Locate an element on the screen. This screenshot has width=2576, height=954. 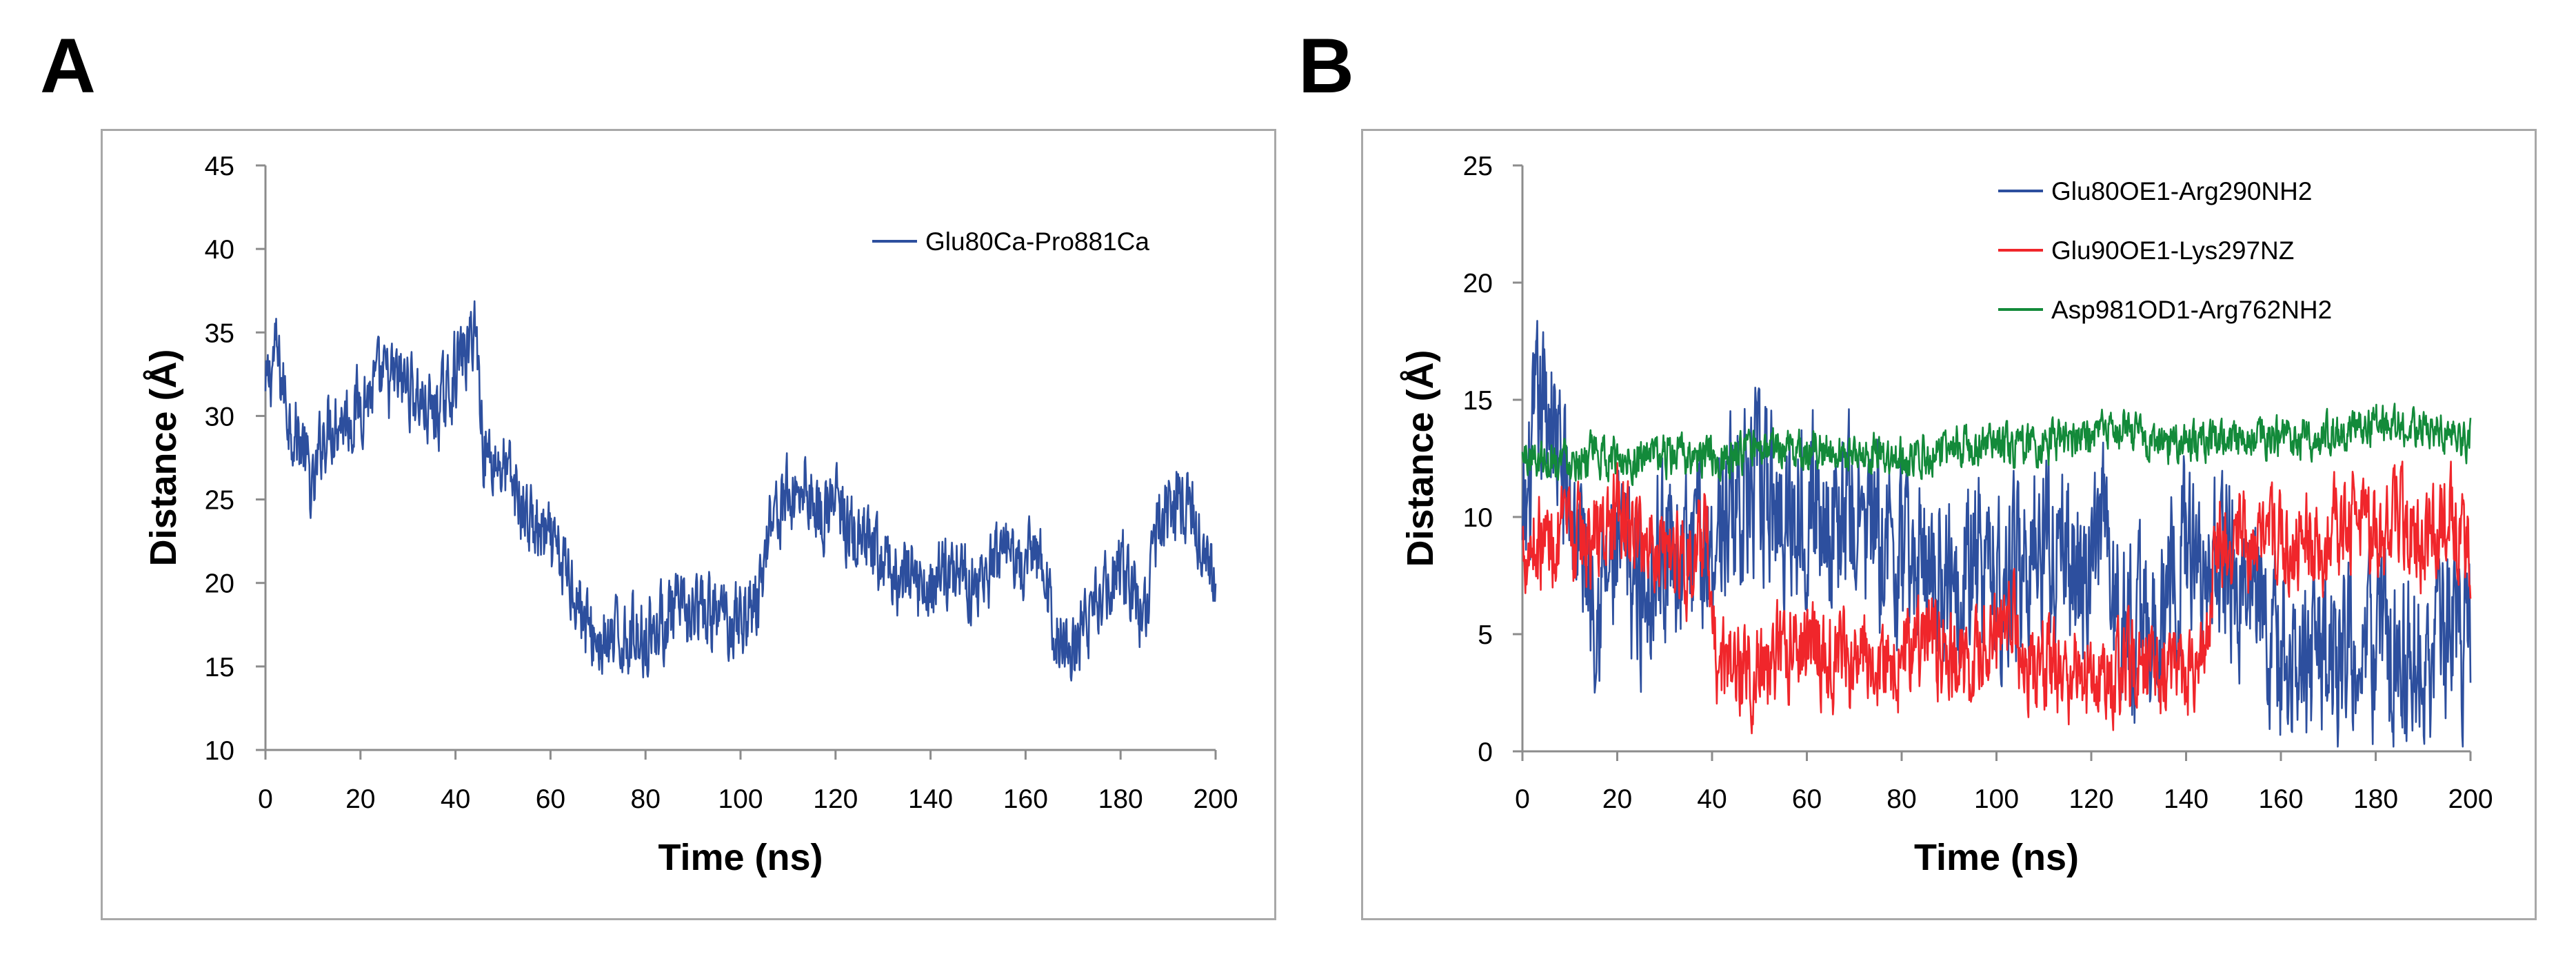
chart-b-x-axis-title: Time (ns) is located at coordinates (1996, 857).